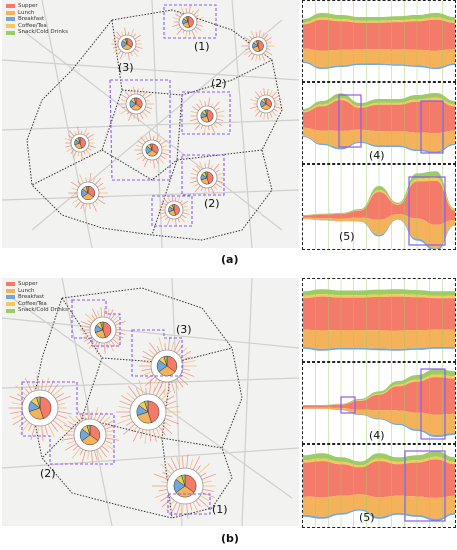 The image size is (457, 550). Describe the element at coordinates (377, 435) in the screenshot. I see `stream-b2-label: (4)` at that location.